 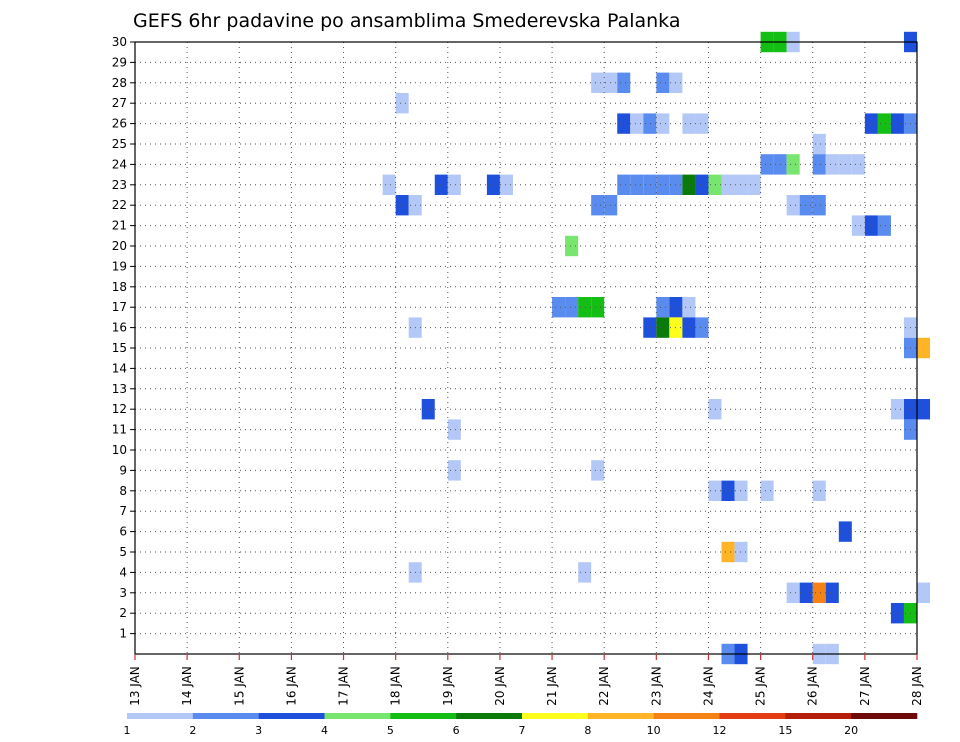 I want to click on y-tick-label: 26, so click(x=119, y=124).